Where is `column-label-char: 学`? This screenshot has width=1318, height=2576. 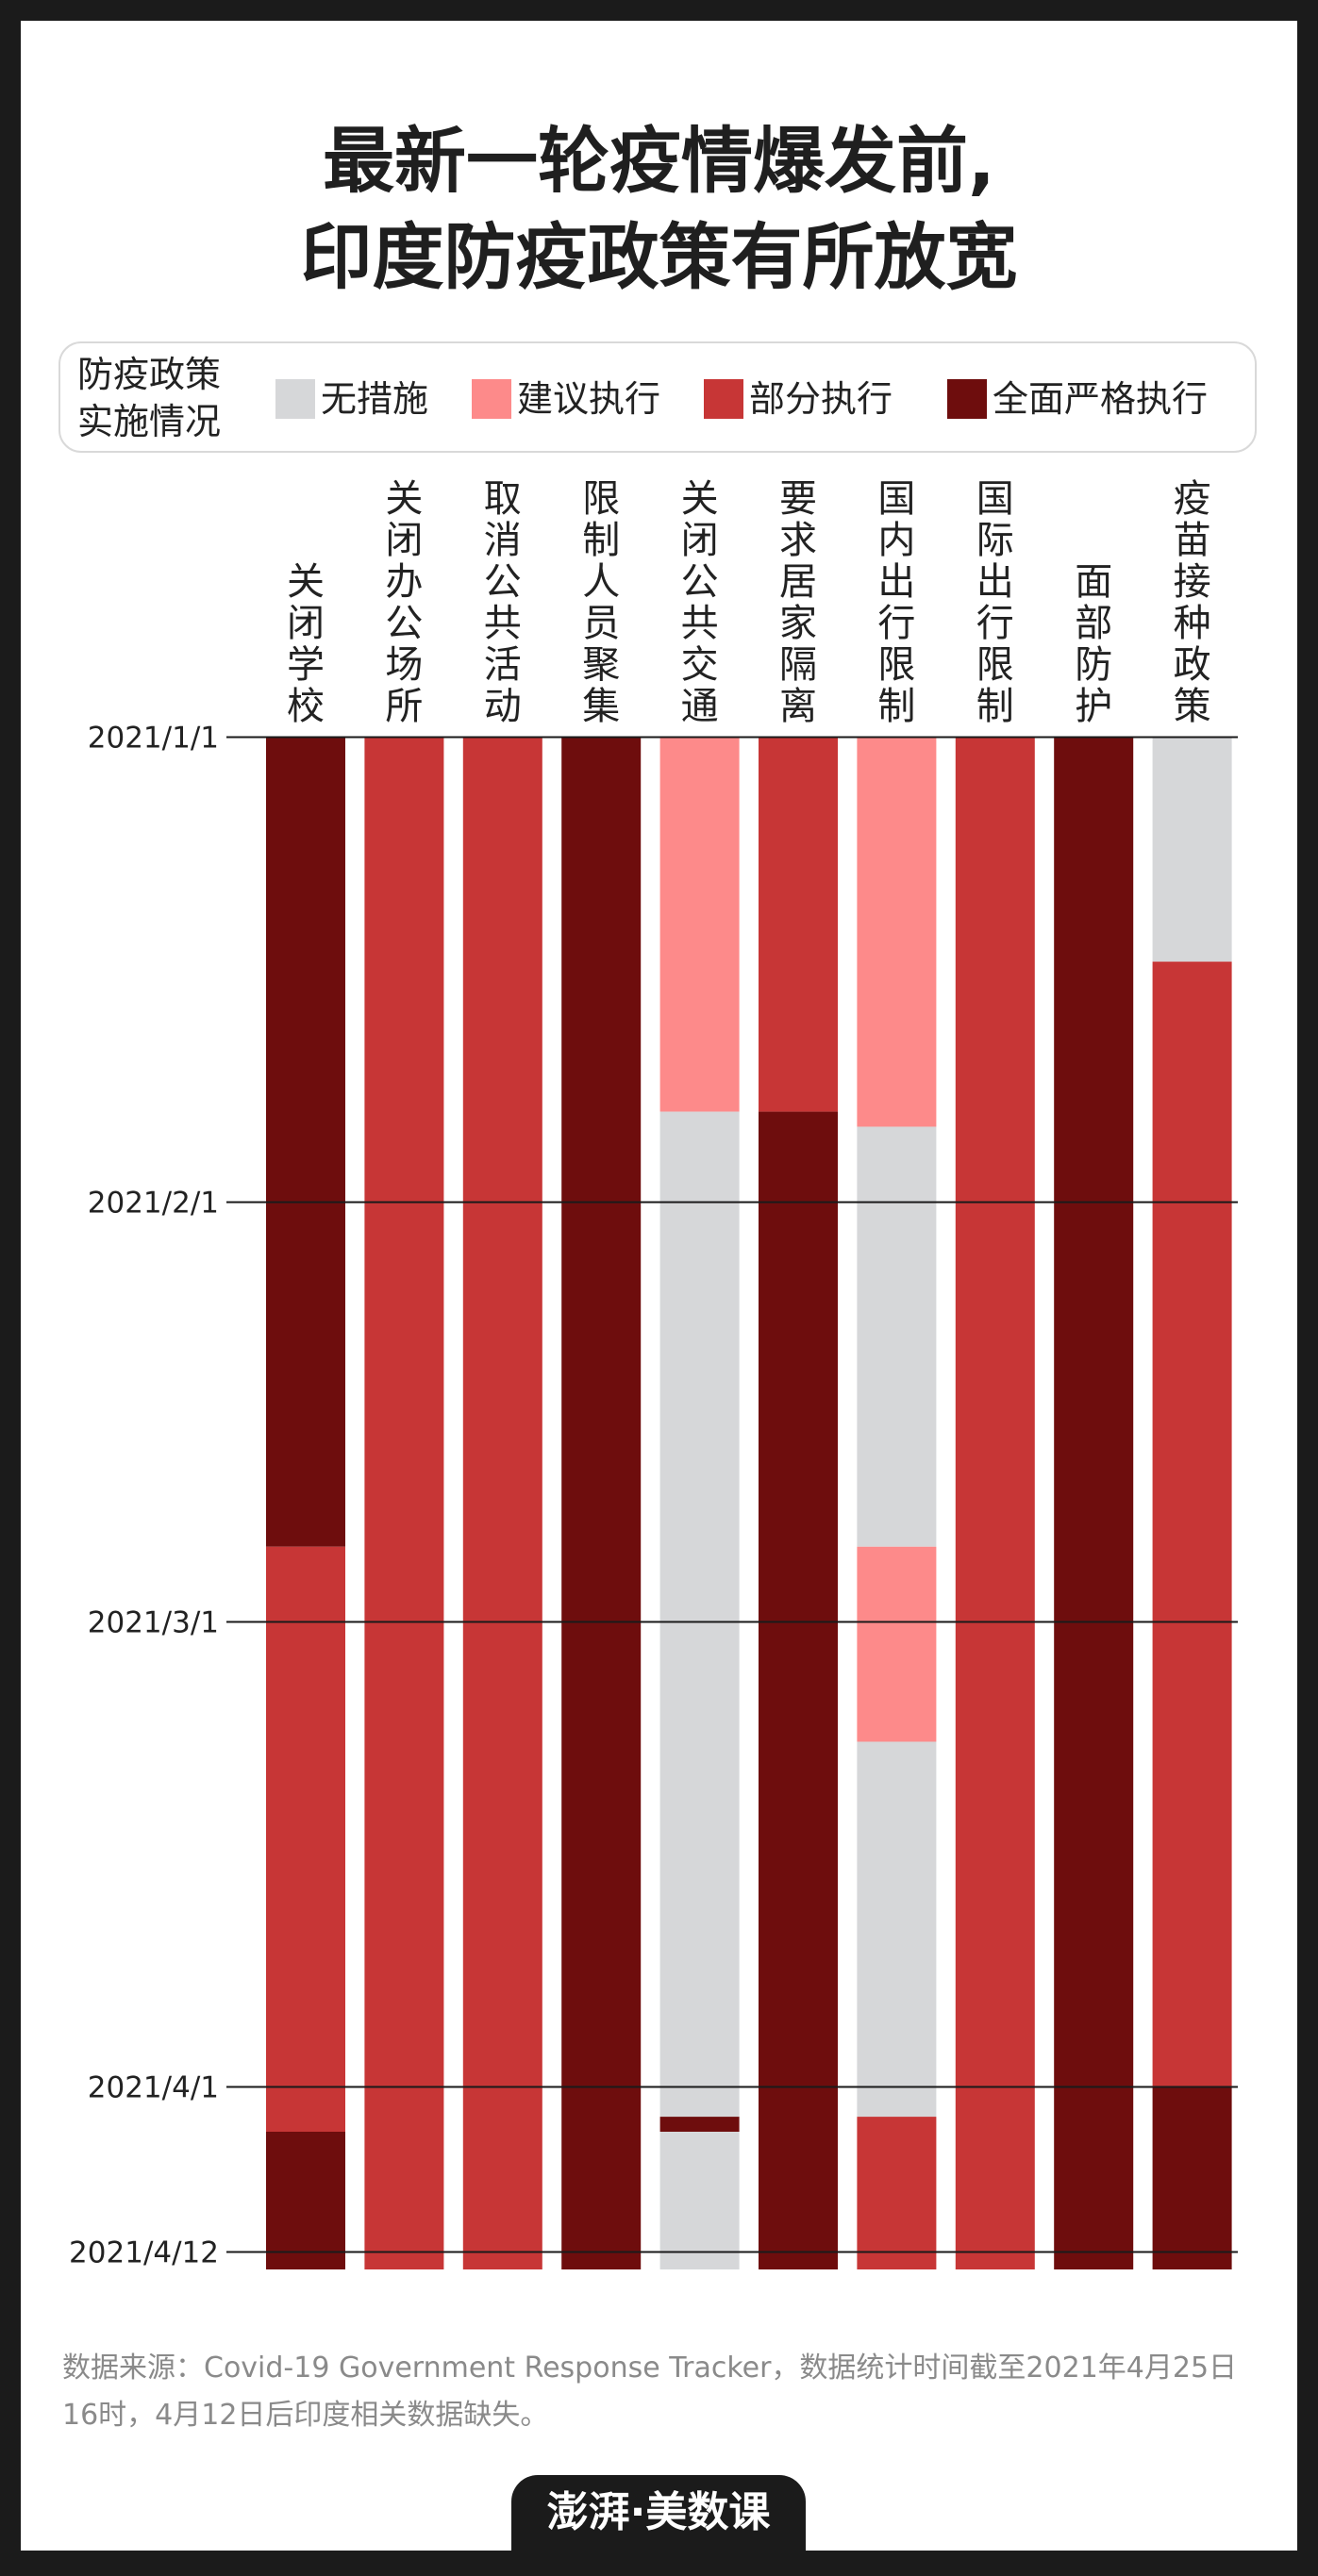
column-label-char: 学 is located at coordinates (306, 665).